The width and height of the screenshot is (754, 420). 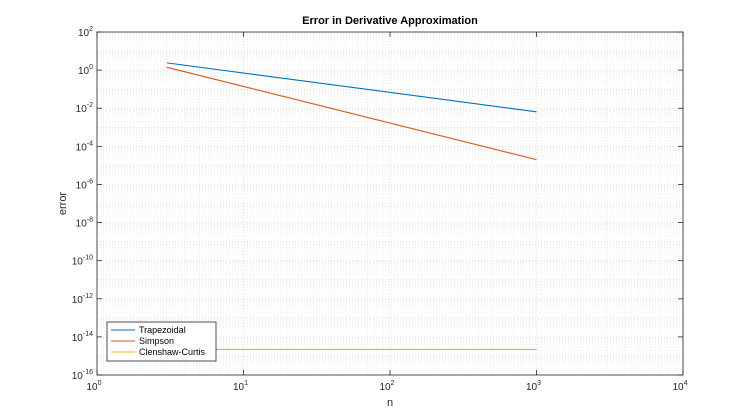 I want to click on series-line-trapezoidal, so click(x=351, y=87).